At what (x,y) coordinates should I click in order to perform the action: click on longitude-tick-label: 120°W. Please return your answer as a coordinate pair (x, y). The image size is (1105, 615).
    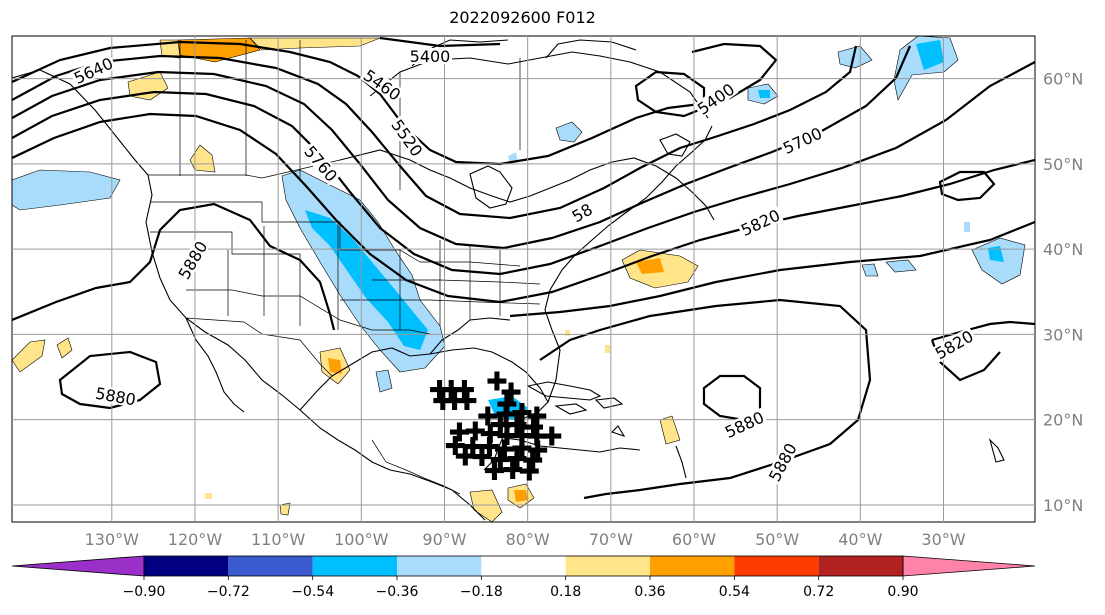
    Looking at the image, I should click on (195, 539).